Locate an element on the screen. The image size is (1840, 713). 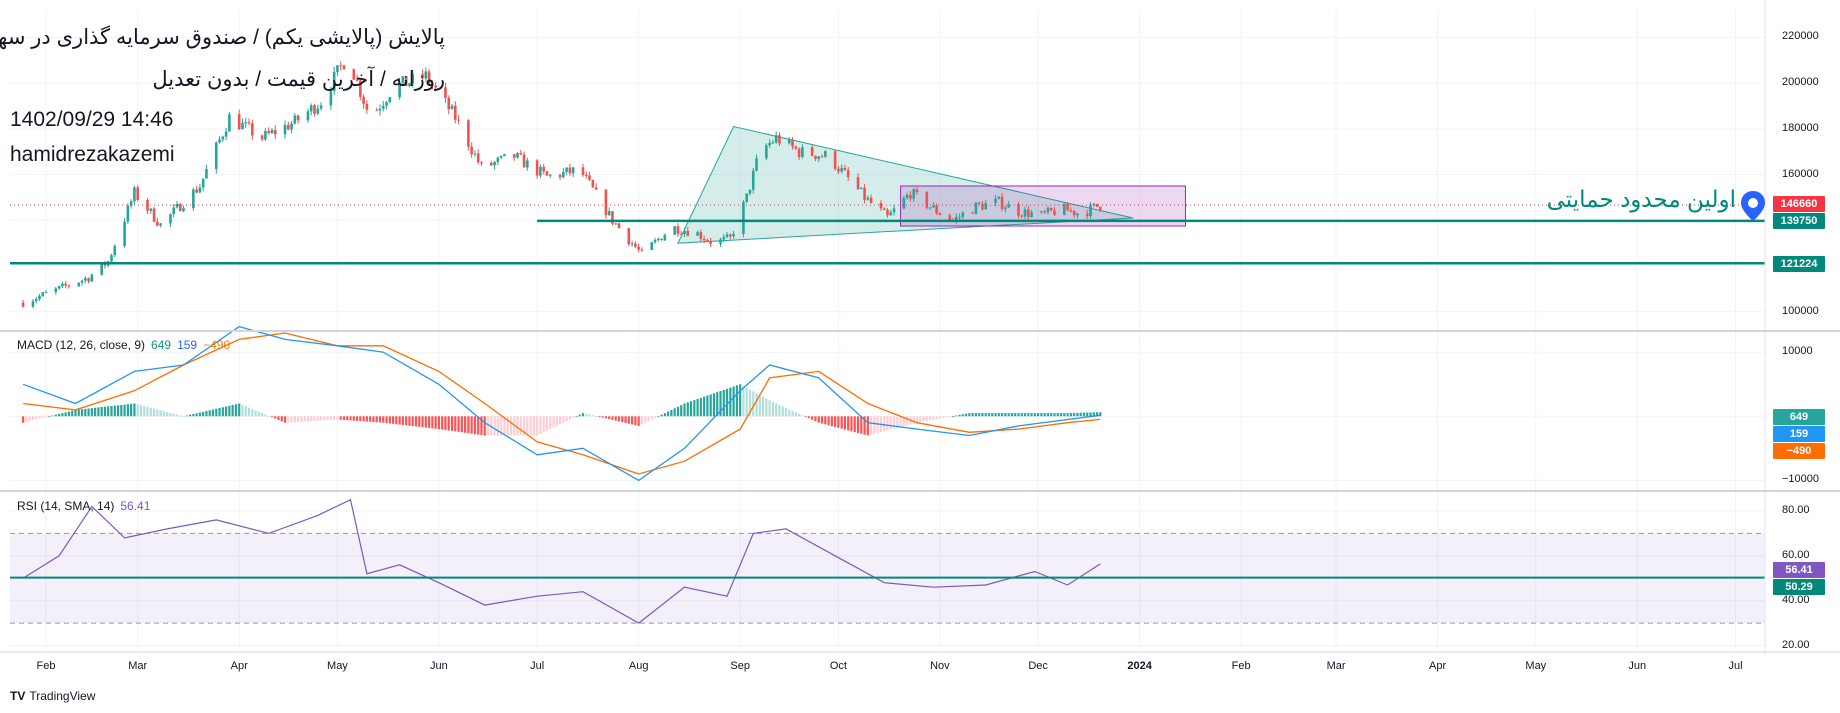
price-tick-label: 200000 is located at coordinates (1800, 82).